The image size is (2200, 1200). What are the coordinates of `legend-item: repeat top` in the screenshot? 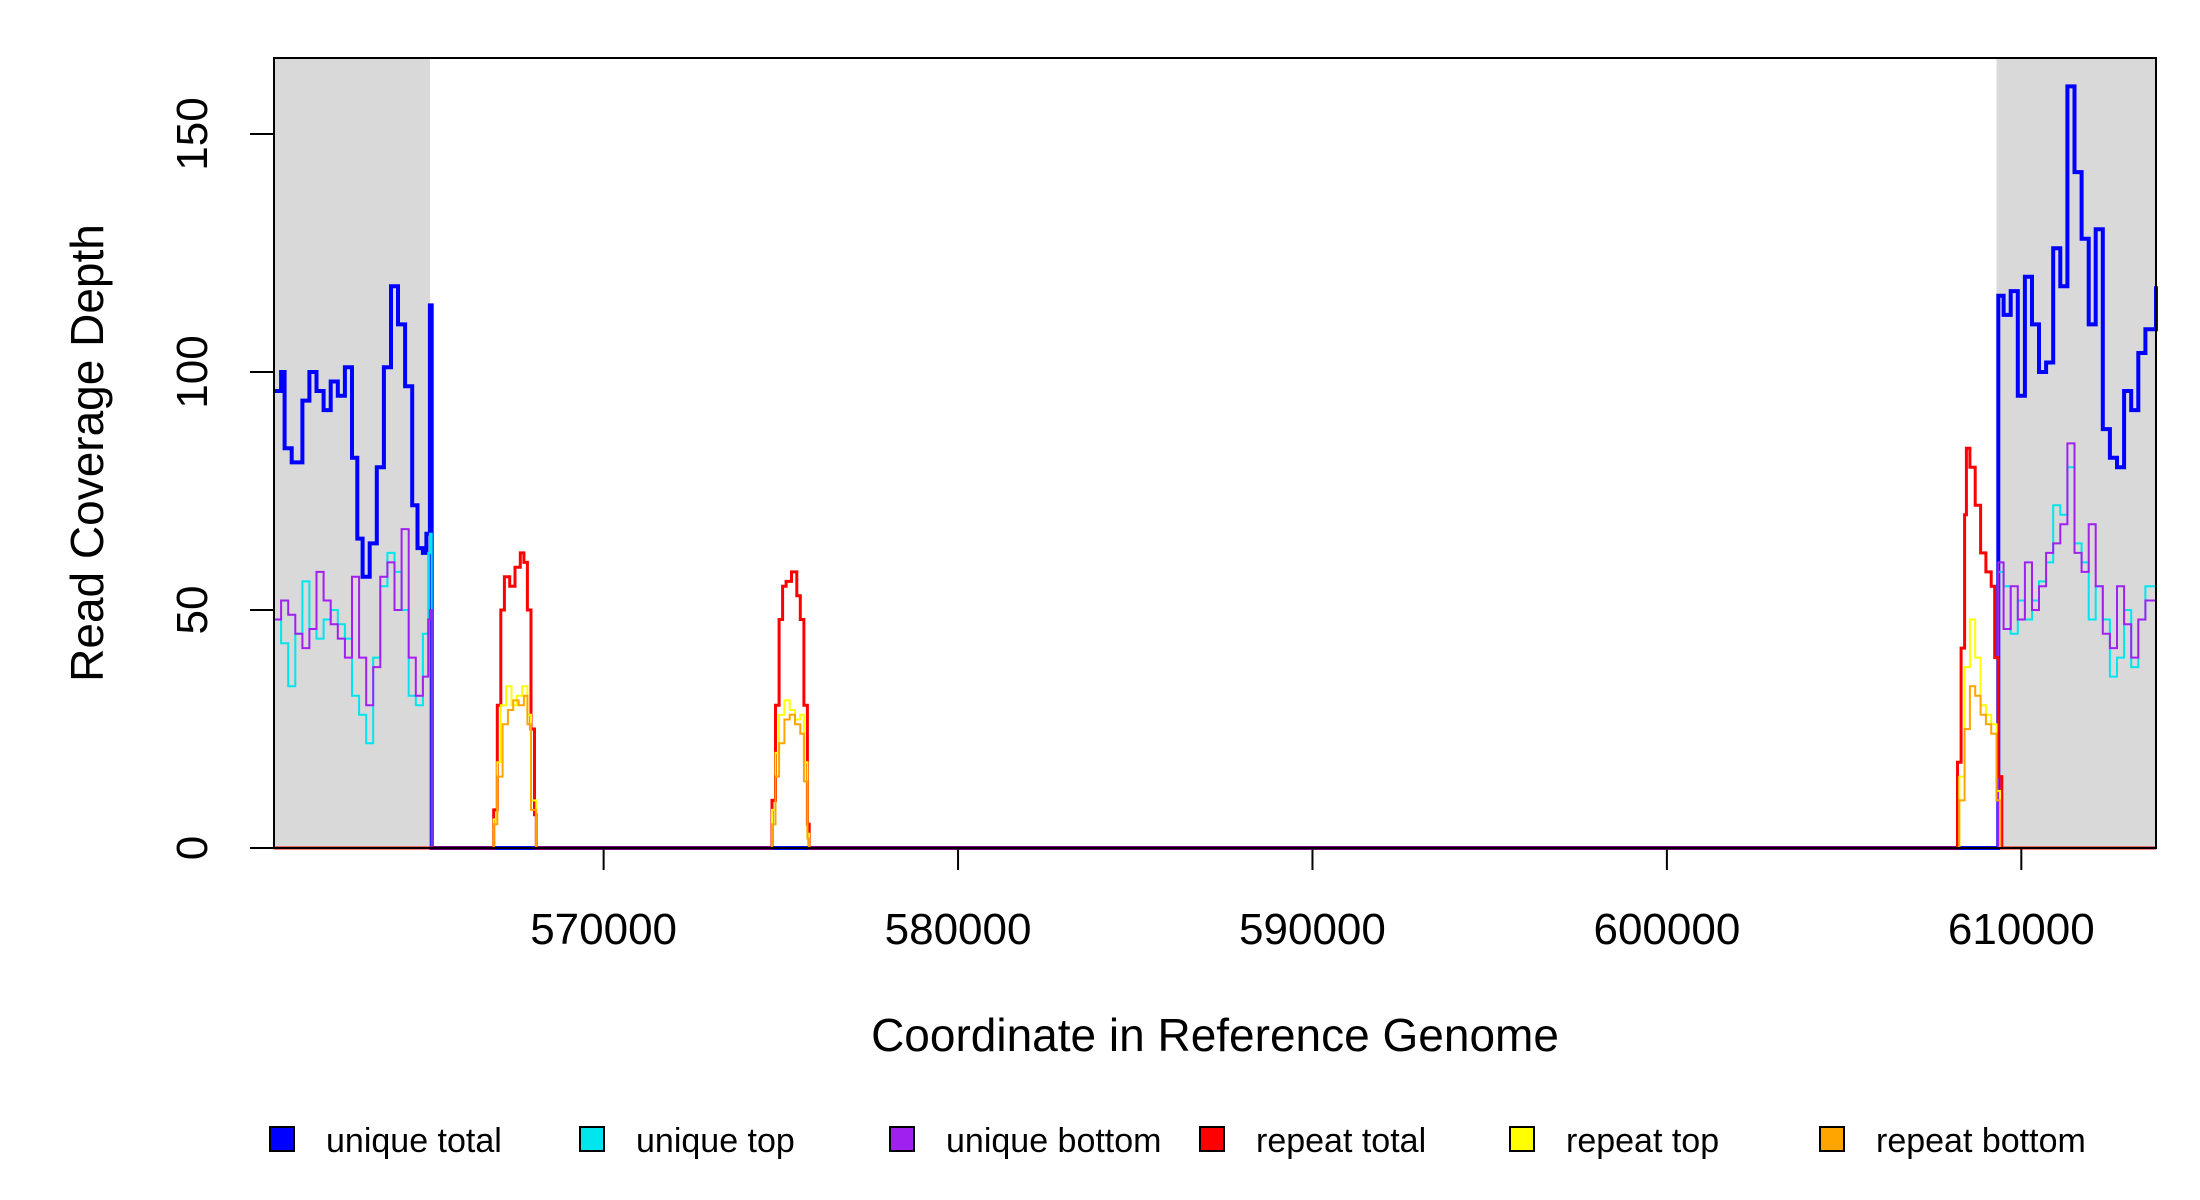 It's located at (1614, 1141).